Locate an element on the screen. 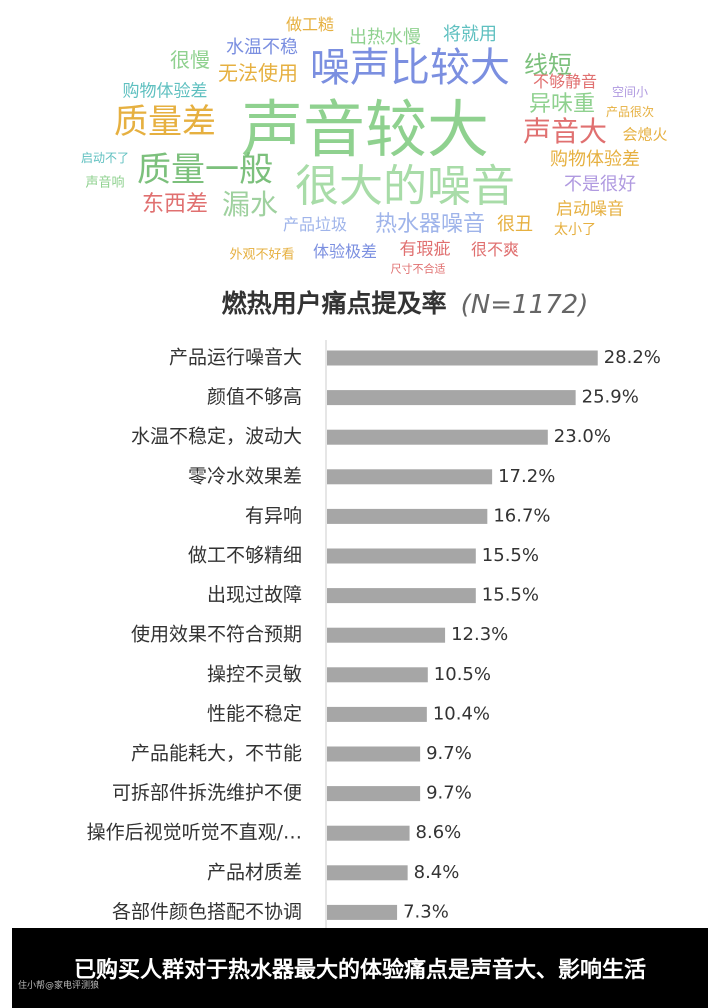 The height and width of the screenshot is (1008, 720). cloud-word: 无法使用 is located at coordinates (258, 73).